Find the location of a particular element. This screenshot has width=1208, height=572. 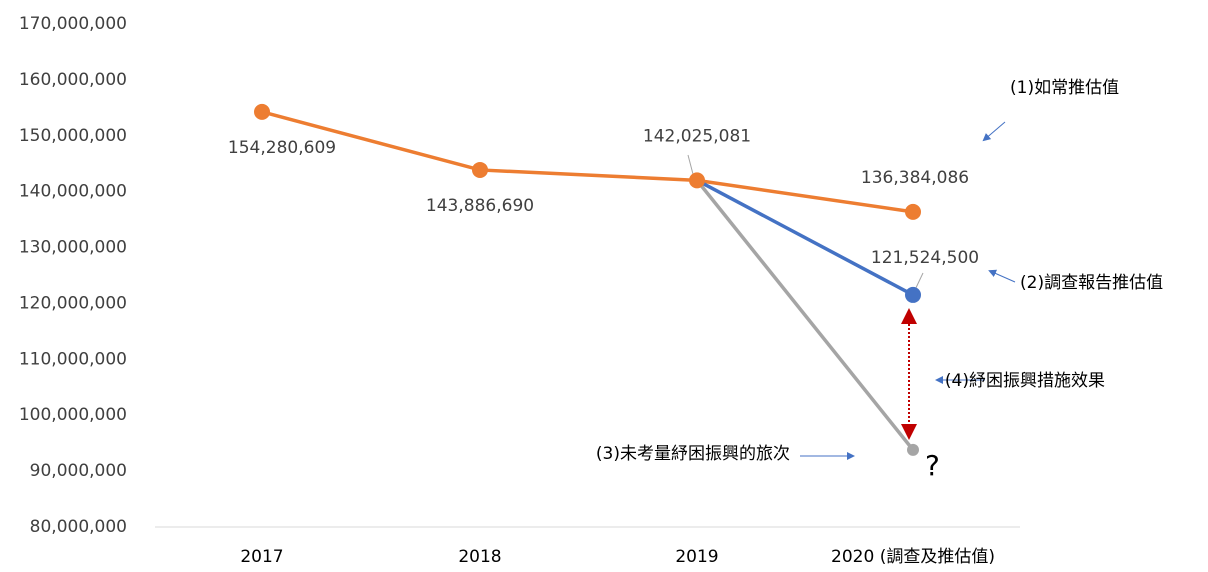

y-tick-label: 80,000,000 is located at coordinates (78, 527).